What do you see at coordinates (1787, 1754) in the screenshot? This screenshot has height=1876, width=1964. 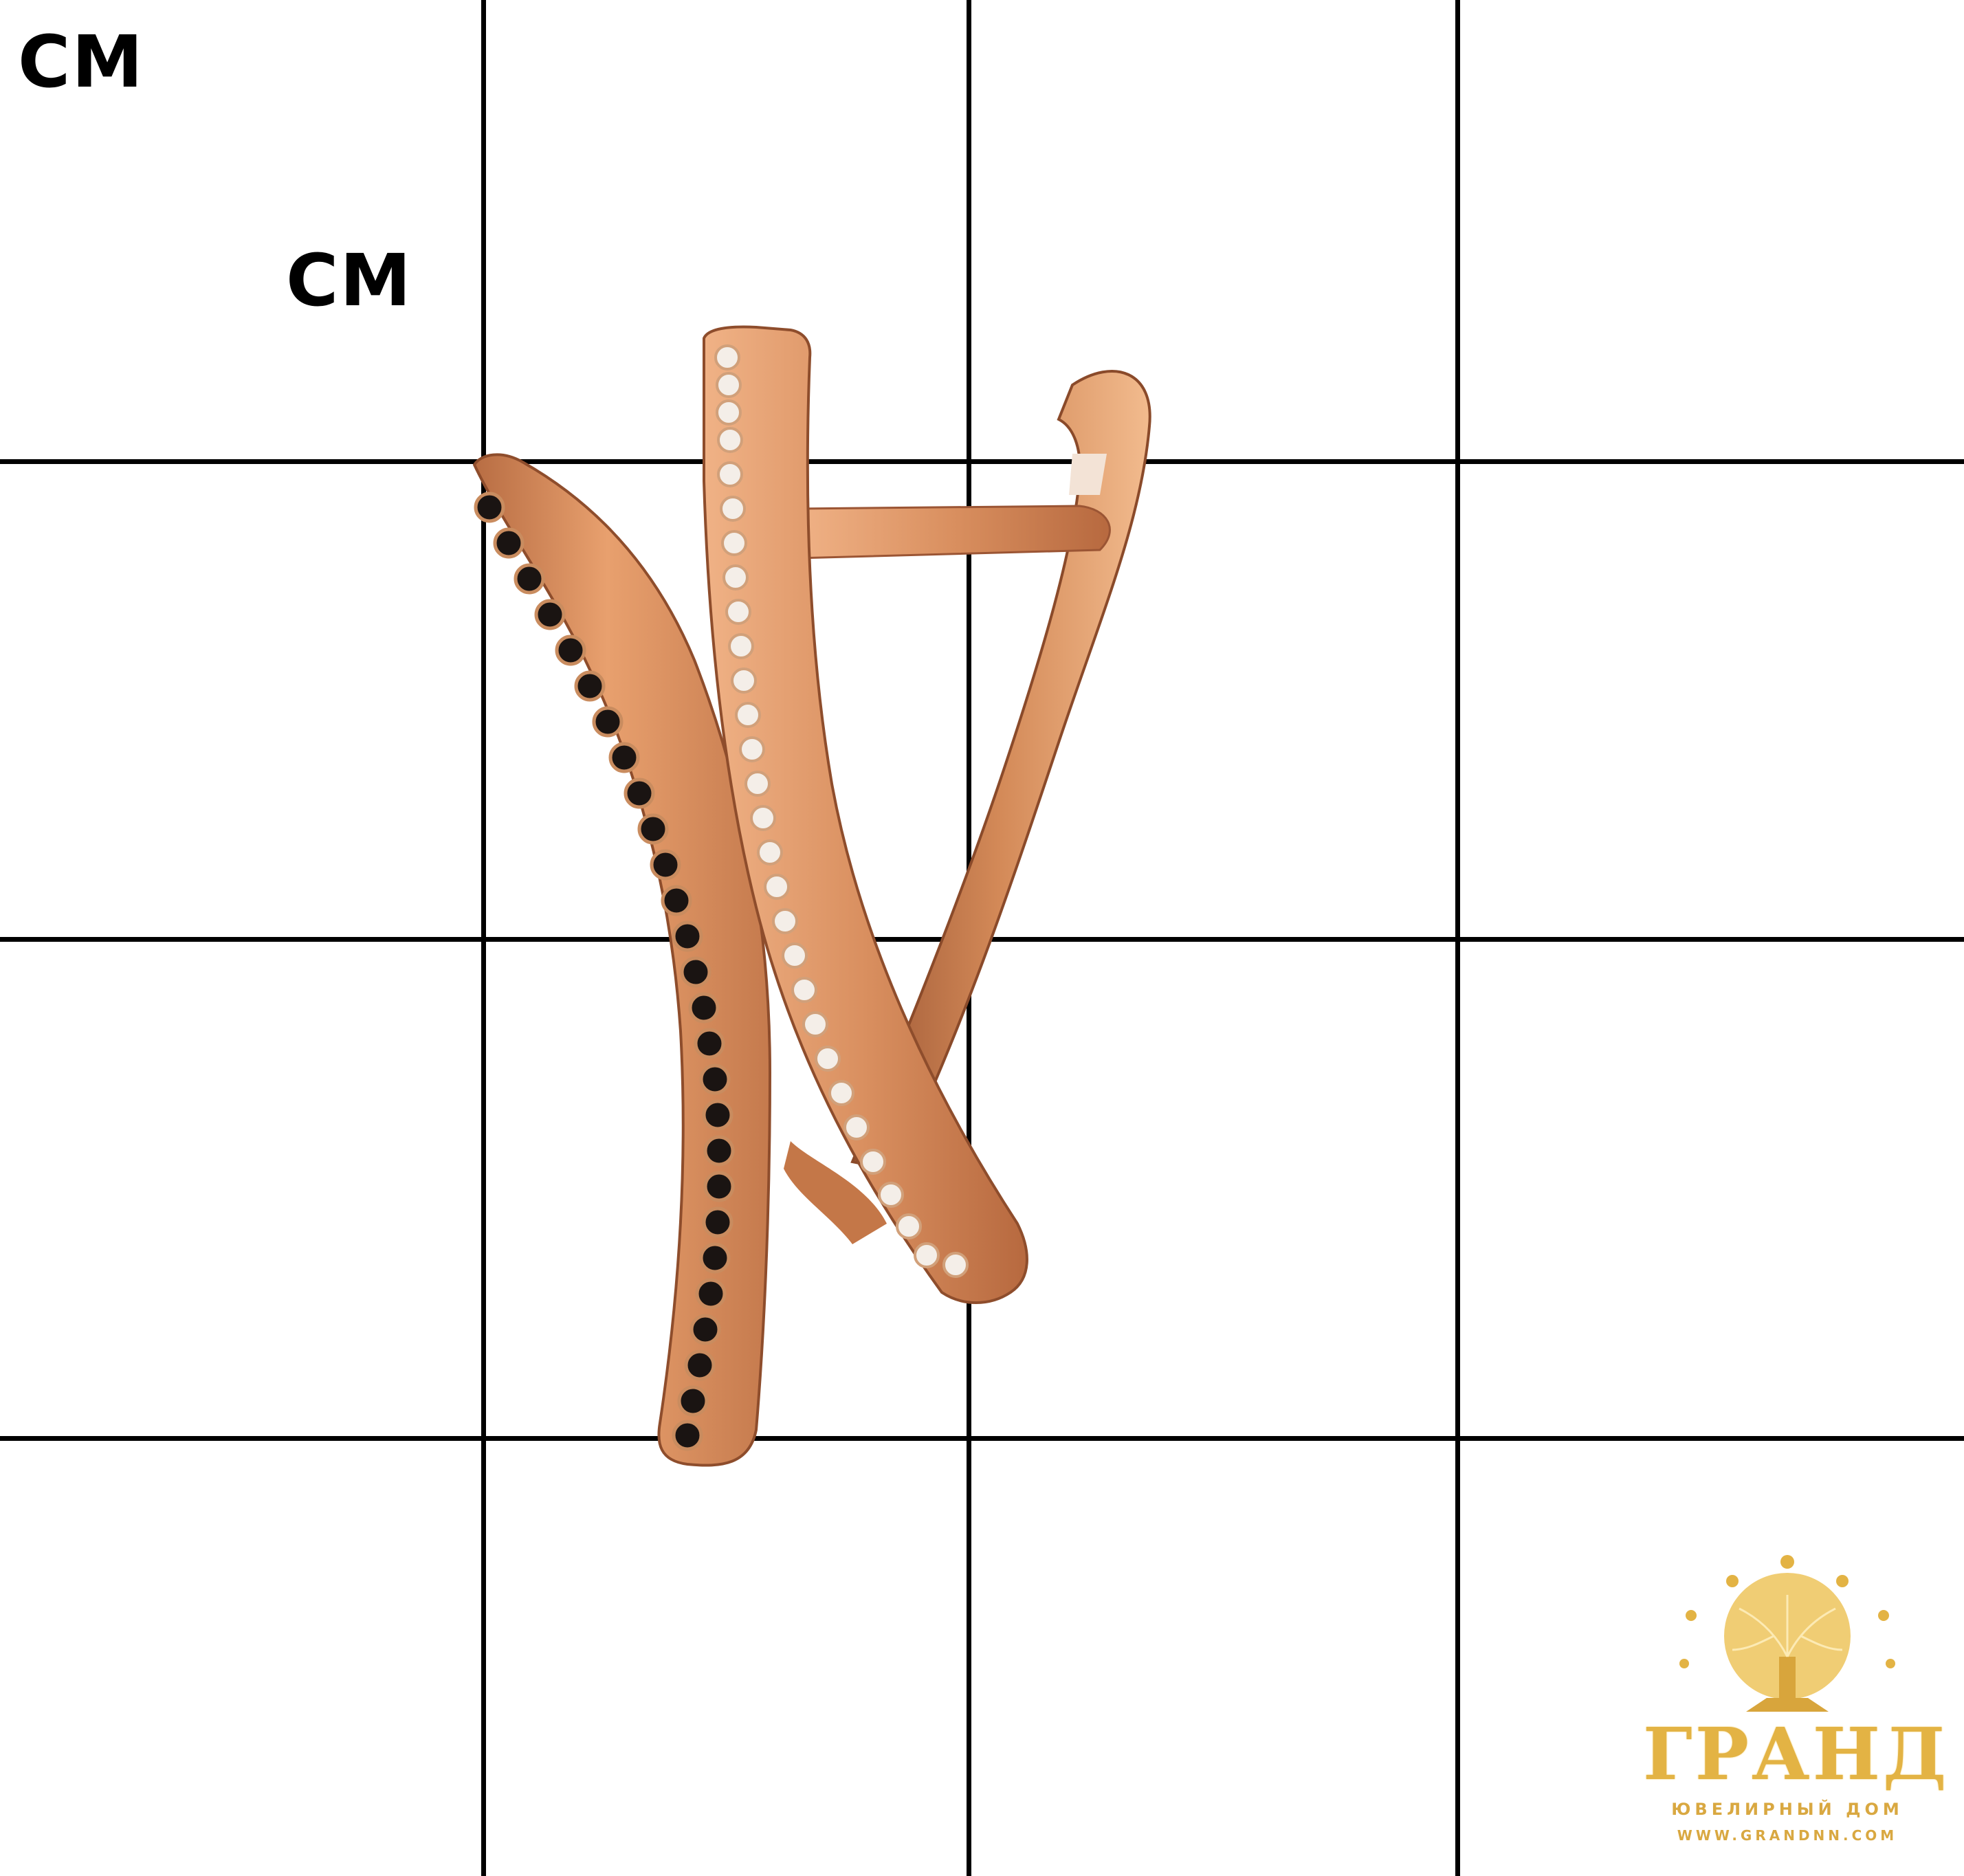 I see `logo-title: ГРАНД` at bounding box center [1787, 1754].